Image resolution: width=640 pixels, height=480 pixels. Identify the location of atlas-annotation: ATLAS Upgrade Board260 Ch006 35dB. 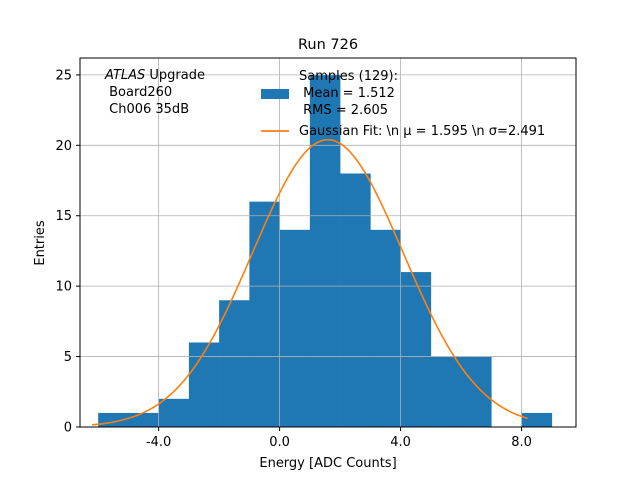
(154, 92).